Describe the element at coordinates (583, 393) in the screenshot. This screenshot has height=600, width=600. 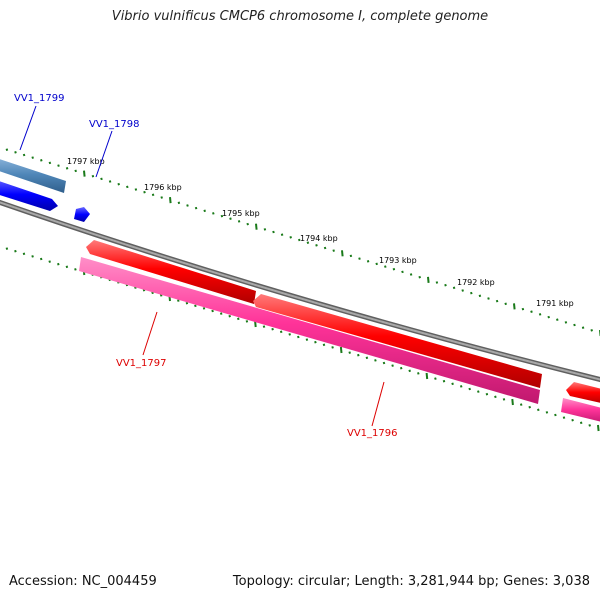
I see `gene-feature-next` at that location.